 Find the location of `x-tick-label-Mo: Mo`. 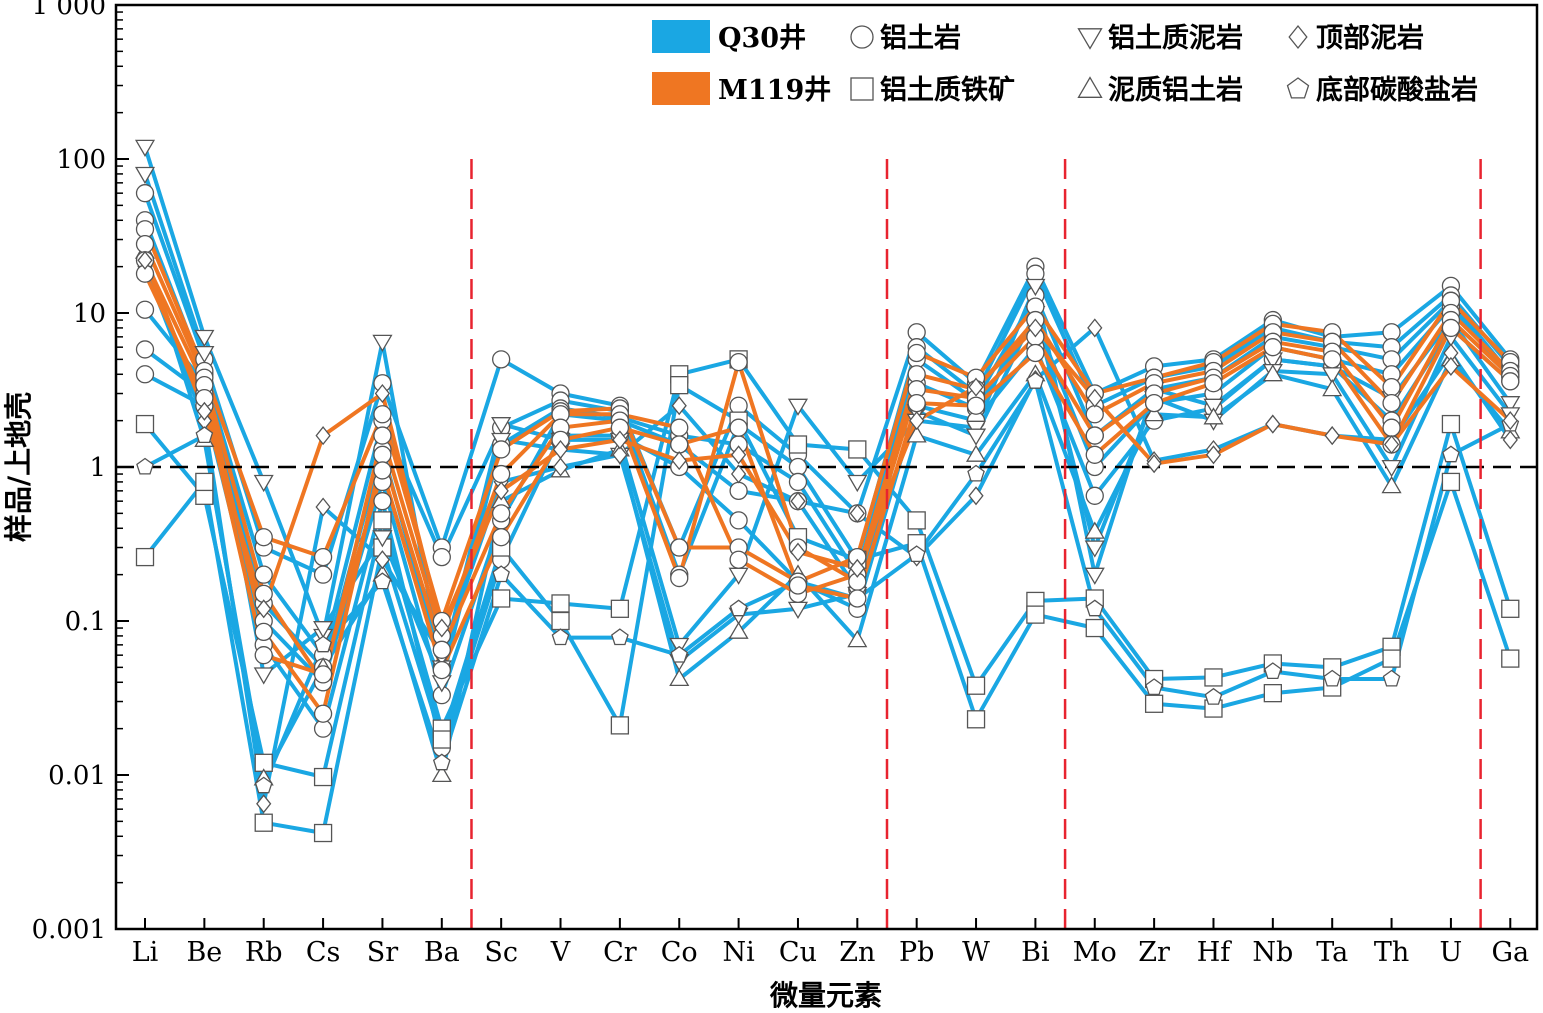

x-tick-label-Mo: Mo is located at coordinates (1095, 952).